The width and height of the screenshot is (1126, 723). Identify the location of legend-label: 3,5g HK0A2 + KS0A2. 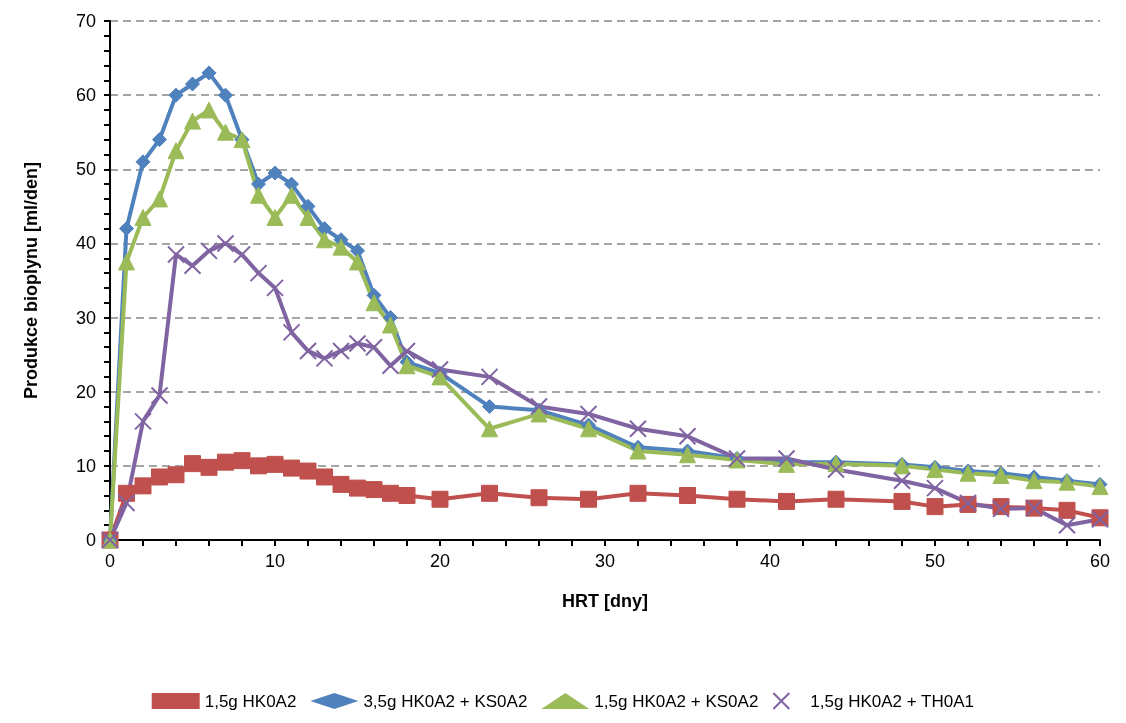
(445, 701).